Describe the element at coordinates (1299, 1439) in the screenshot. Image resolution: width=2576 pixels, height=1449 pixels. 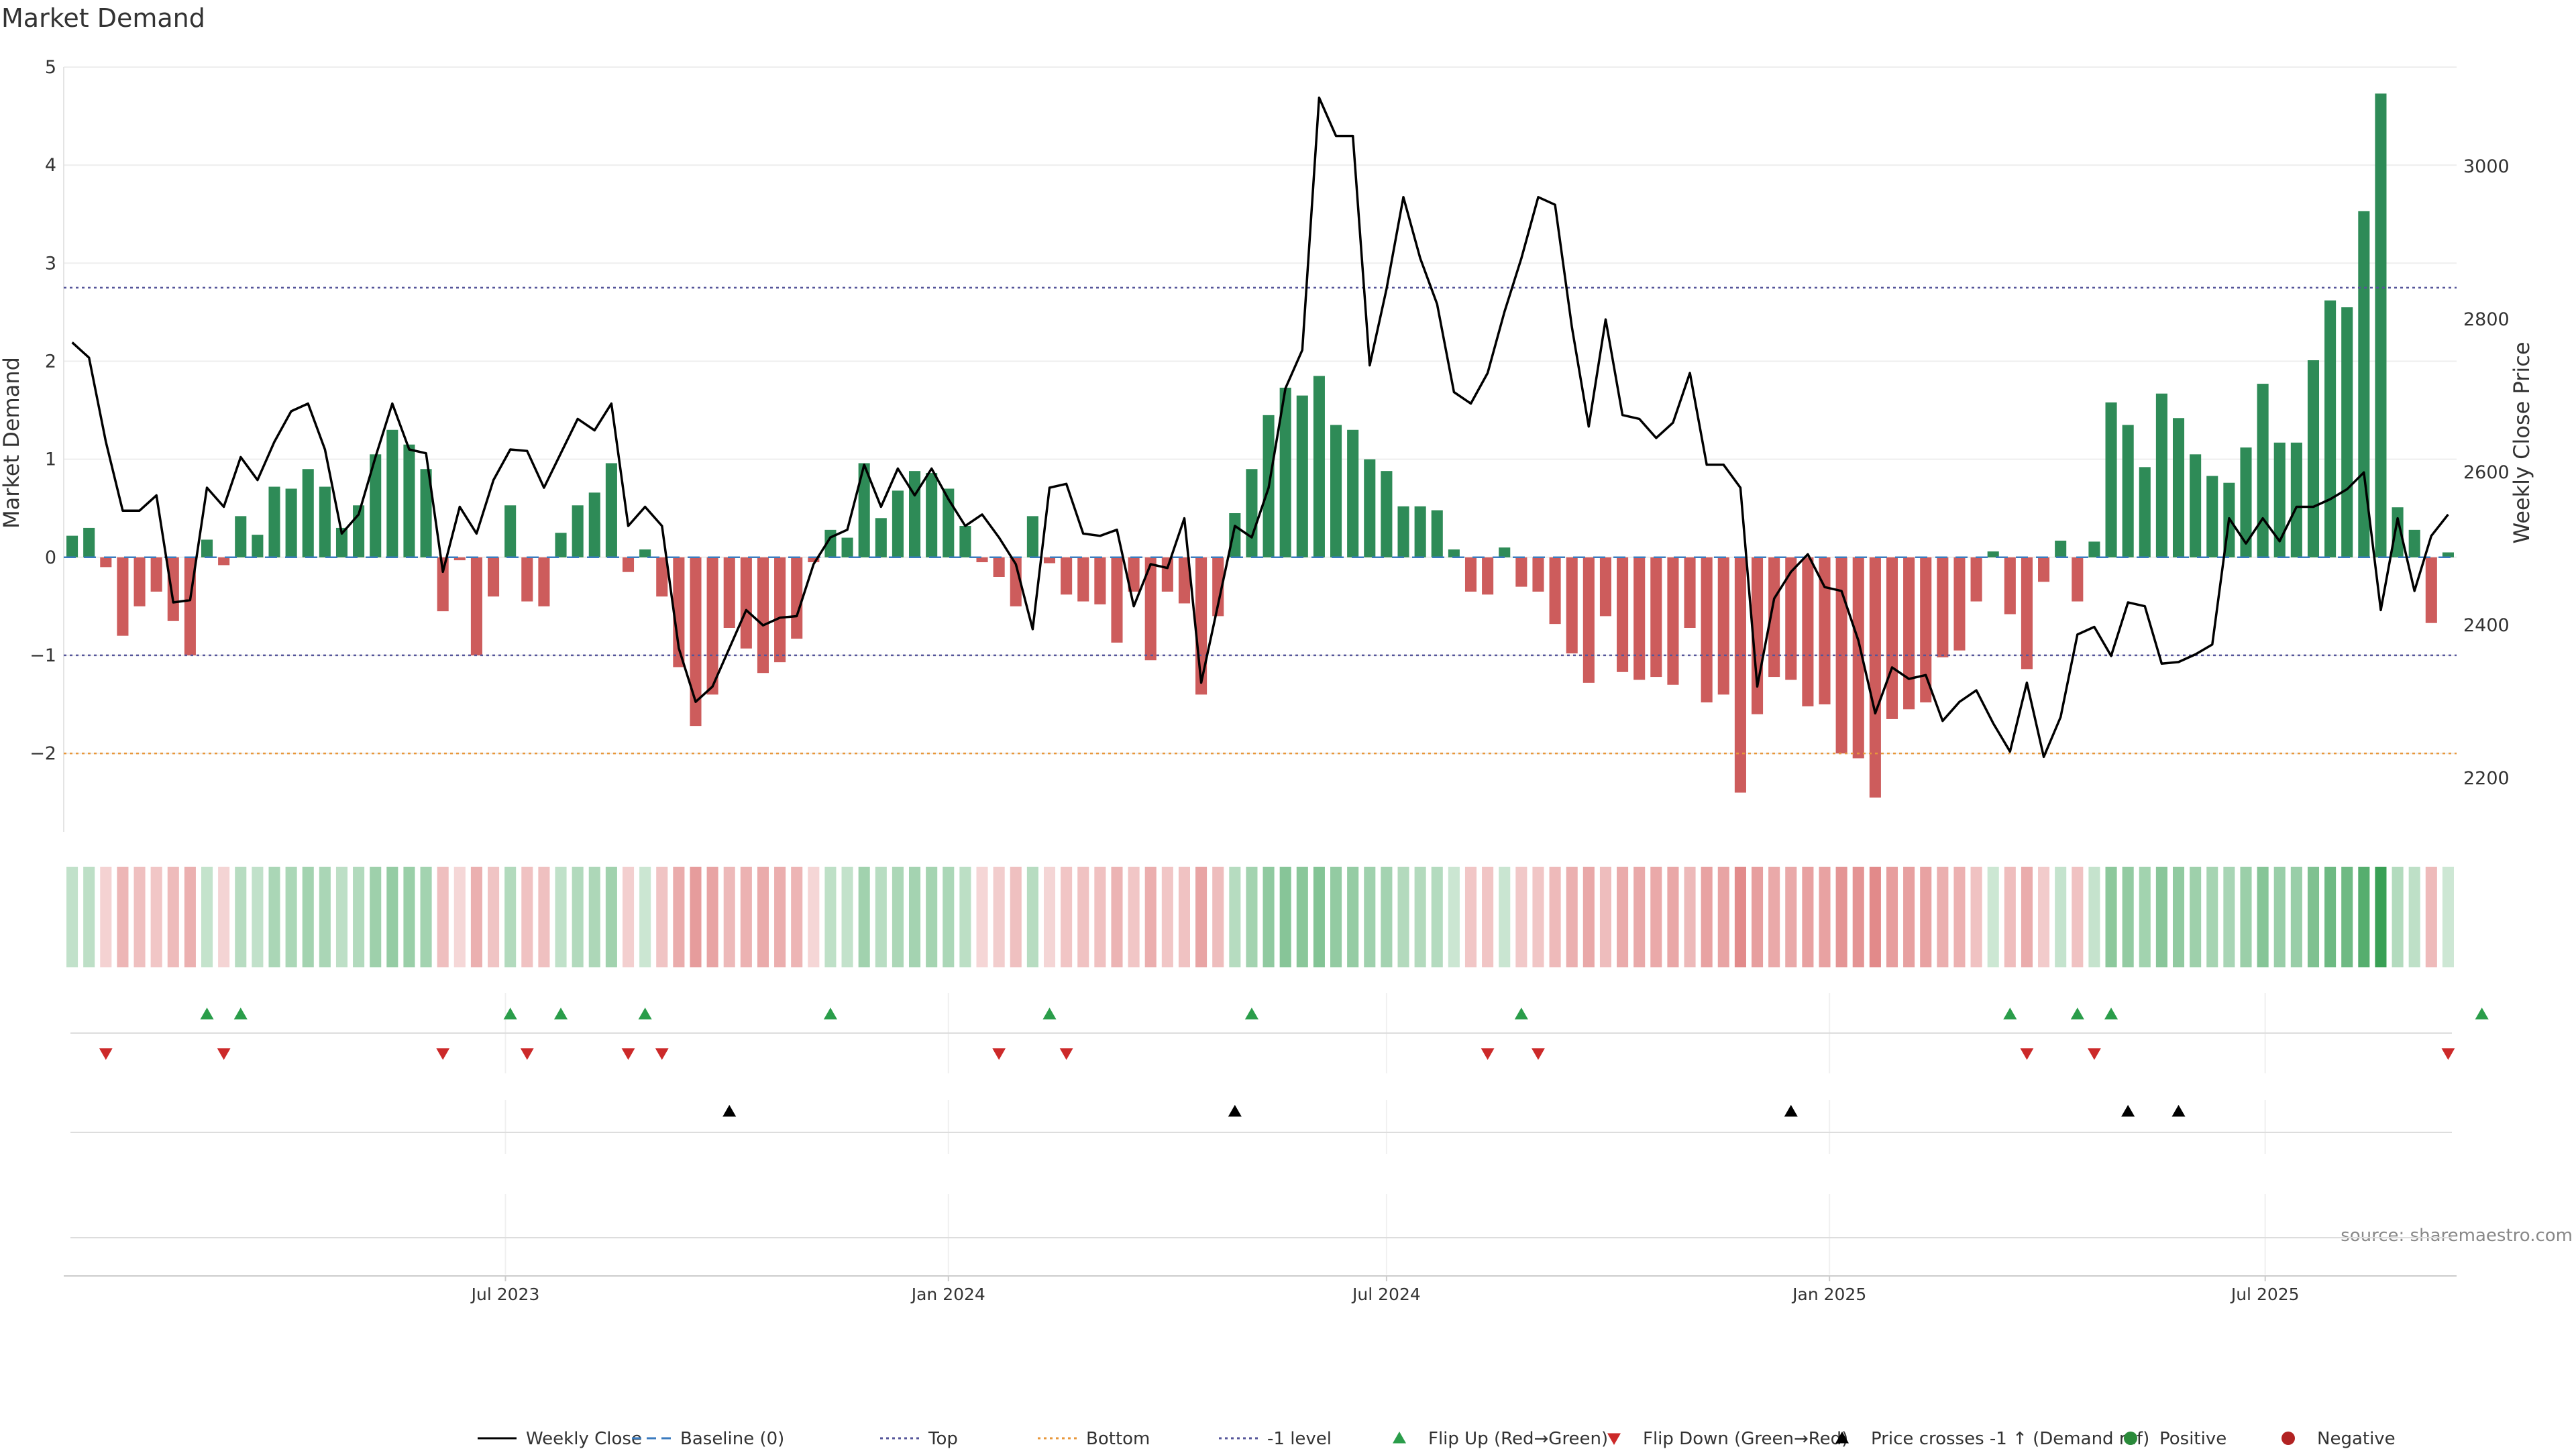
I see `legend-label: -1 level` at that location.